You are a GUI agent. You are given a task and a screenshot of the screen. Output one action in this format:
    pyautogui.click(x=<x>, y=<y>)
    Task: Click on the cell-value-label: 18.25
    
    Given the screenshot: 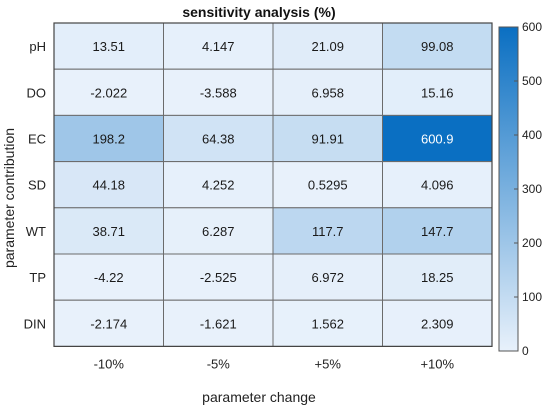 What is the action you would take?
    pyautogui.click(x=437, y=277)
    